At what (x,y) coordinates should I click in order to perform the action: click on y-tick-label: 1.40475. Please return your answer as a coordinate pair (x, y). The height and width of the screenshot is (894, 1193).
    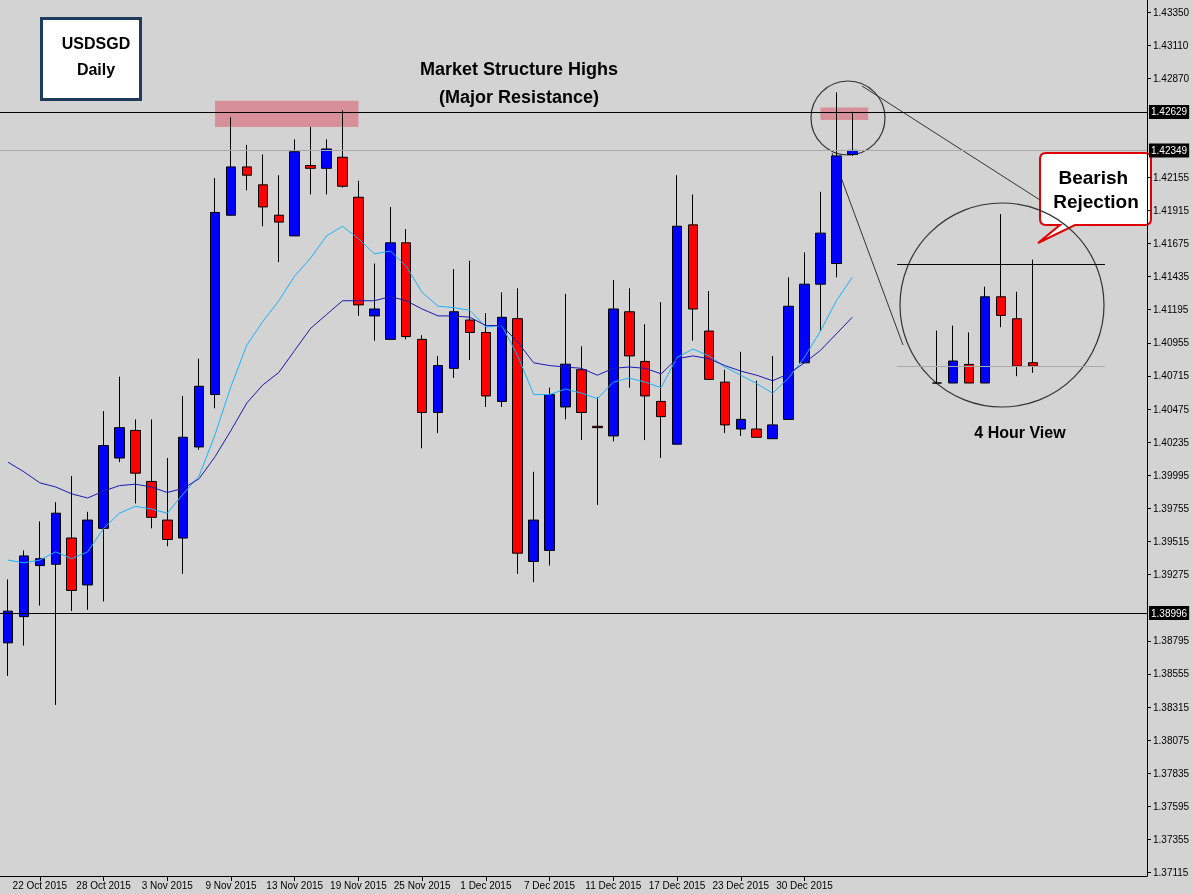
    Looking at the image, I should click on (1171, 409).